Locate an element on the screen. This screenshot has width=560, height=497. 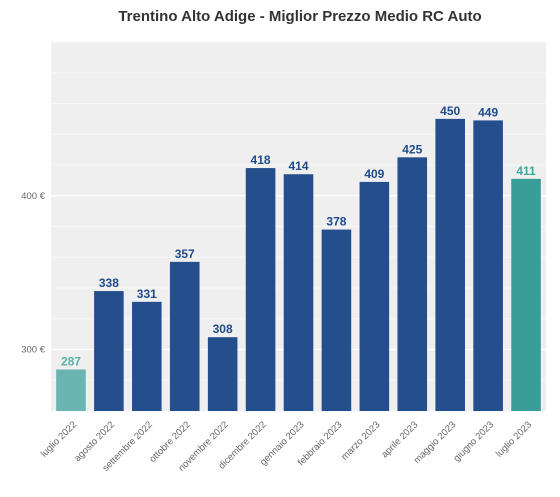
data-label: 450 is located at coordinates (450, 111).